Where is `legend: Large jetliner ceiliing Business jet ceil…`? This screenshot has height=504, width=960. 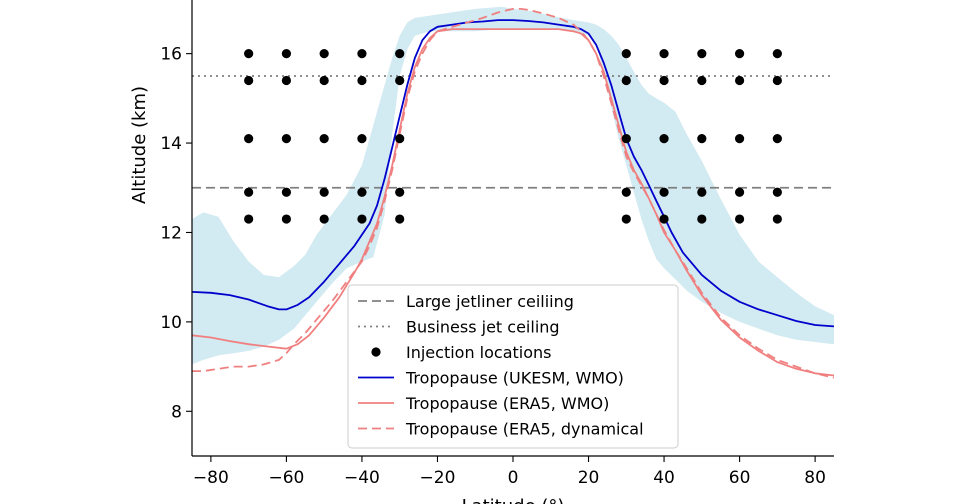 legend: Large jetliner ceiliing Business jet ceil… is located at coordinates (513, 366).